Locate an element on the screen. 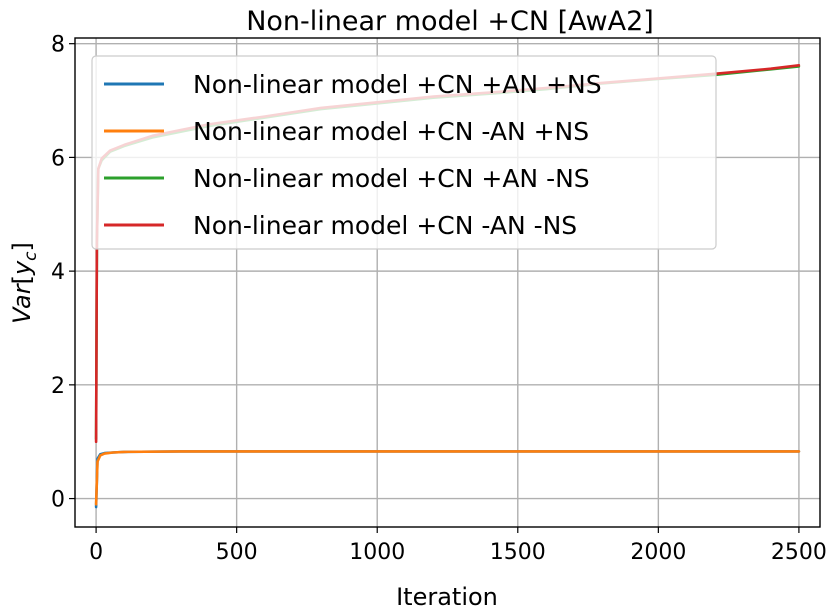  y-tick-label: 6 is located at coordinates (58, 158).